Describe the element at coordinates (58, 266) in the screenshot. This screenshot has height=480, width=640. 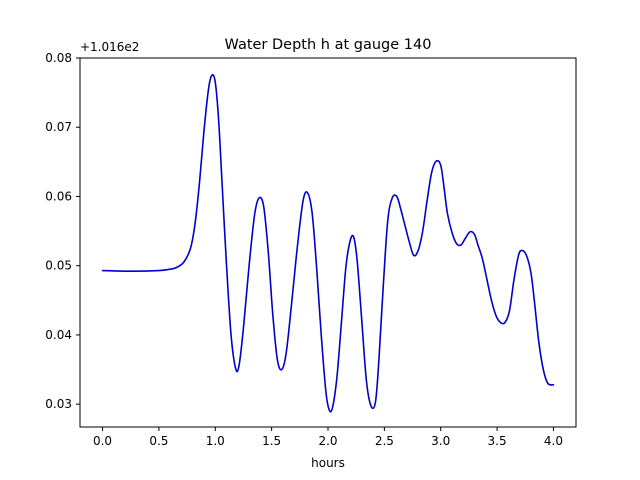
I see `y-tick-label: 0.05` at that location.